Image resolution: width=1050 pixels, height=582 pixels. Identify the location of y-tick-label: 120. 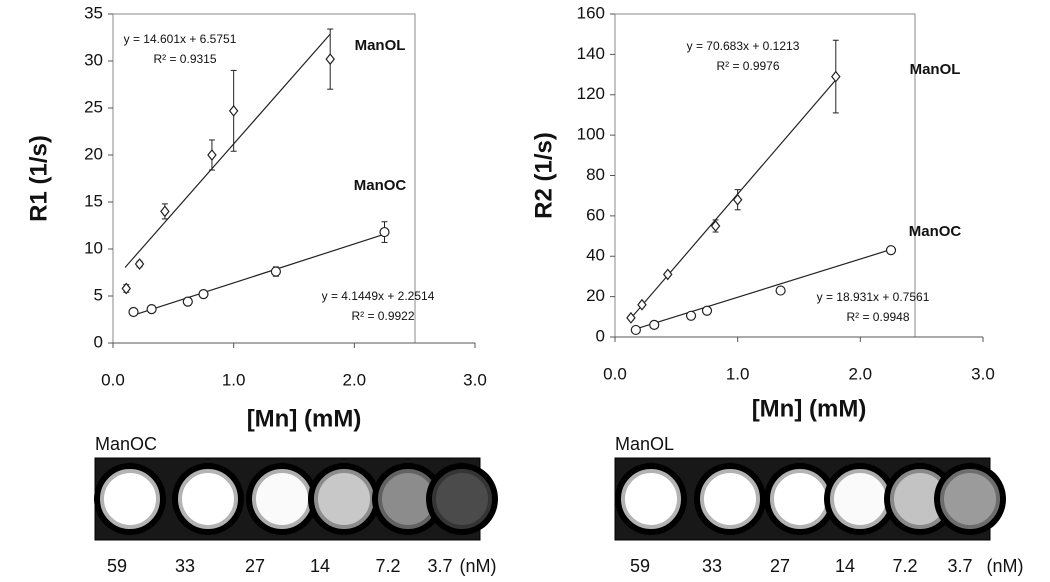
(591, 93).